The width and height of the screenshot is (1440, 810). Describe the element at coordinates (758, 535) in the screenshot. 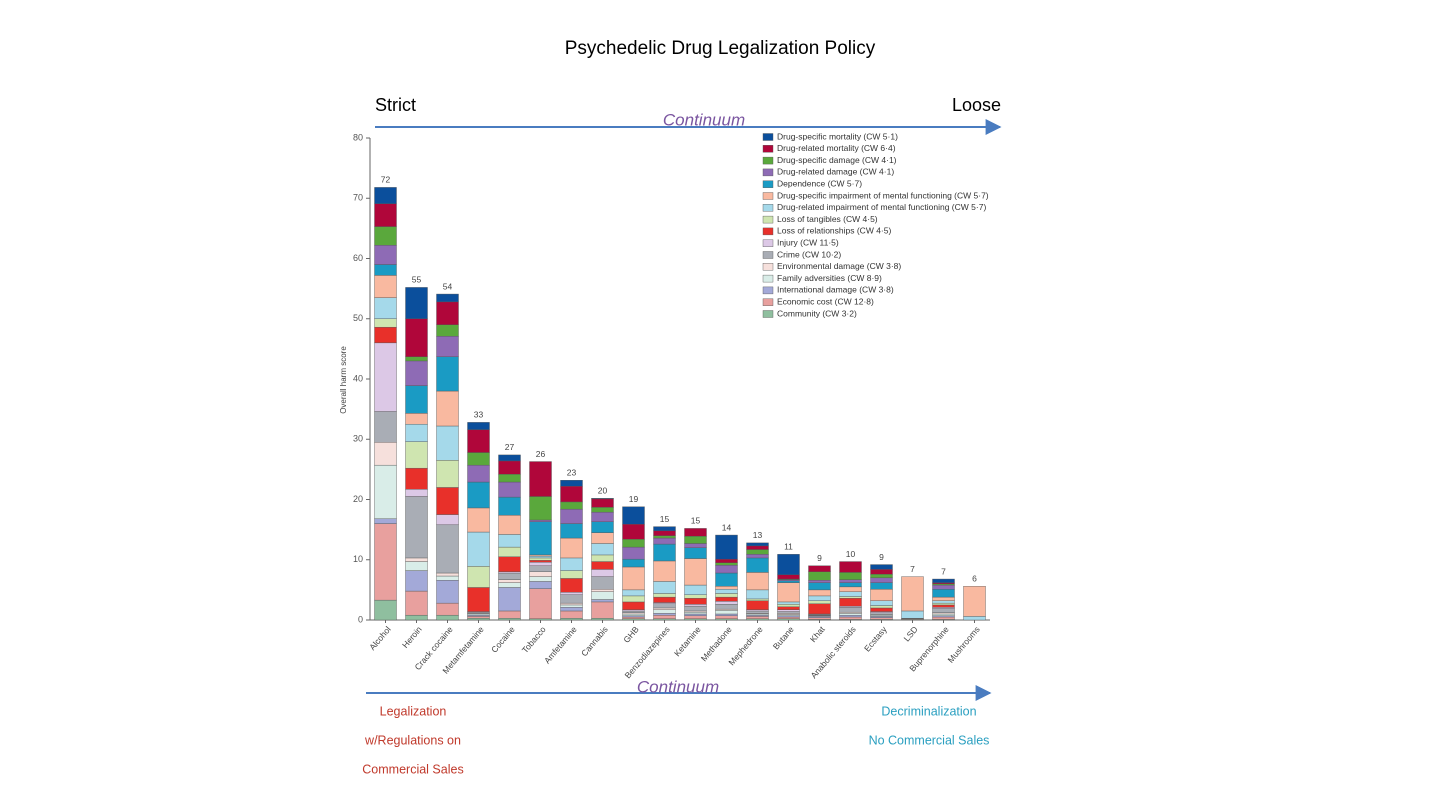

I see `total-label: 13` at that location.